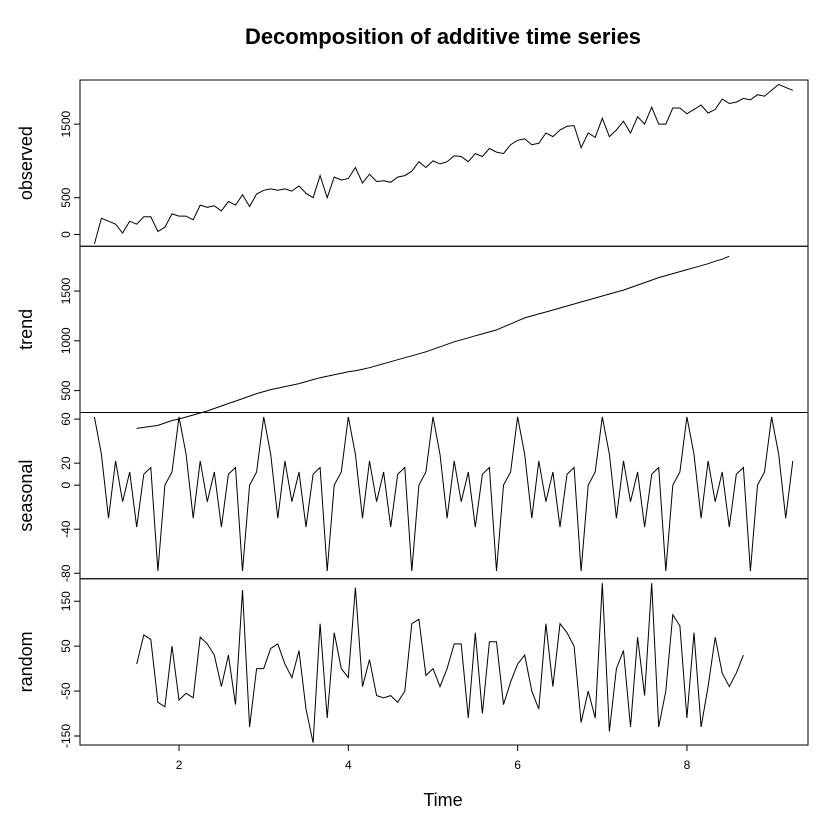 This screenshot has height=840, width=840. What do you see at coordinates (443, 36) in the screenshot?
I see `chart-title: Decomposition of additive time series` at bounding box center [443, 36].